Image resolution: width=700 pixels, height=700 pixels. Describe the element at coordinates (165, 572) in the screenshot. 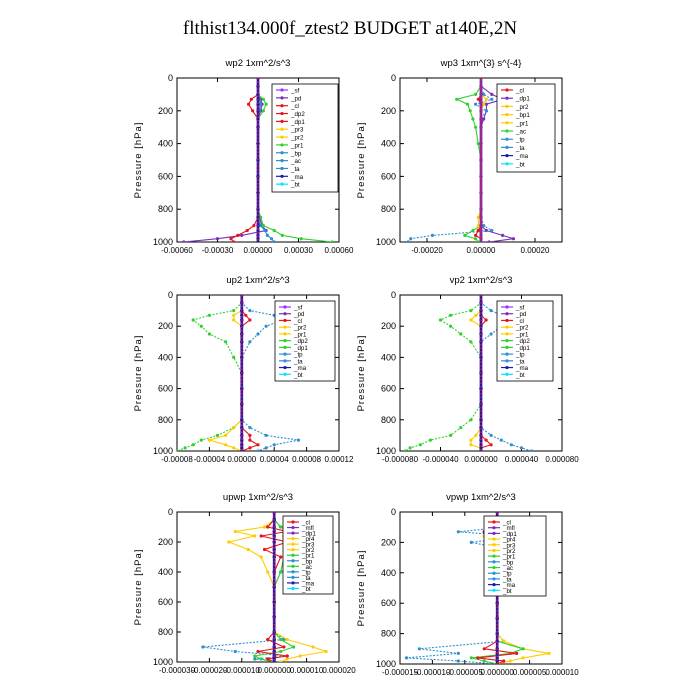

I see `y-tick-label: 400` at that location.